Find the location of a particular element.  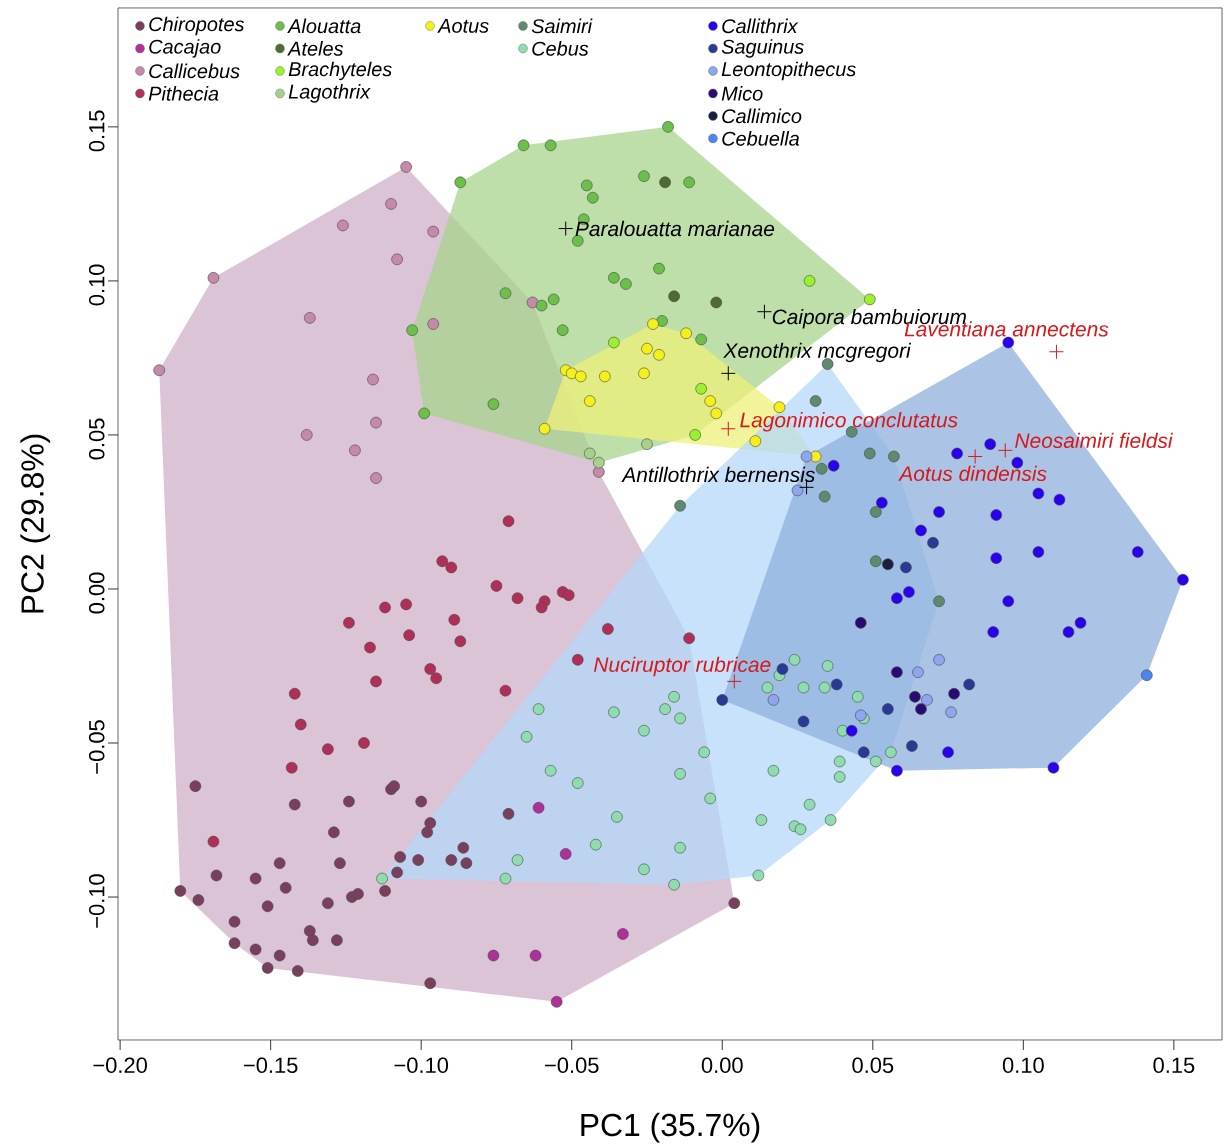

x-tick-label: 0.10 is located at coordinates (1023, 1065).